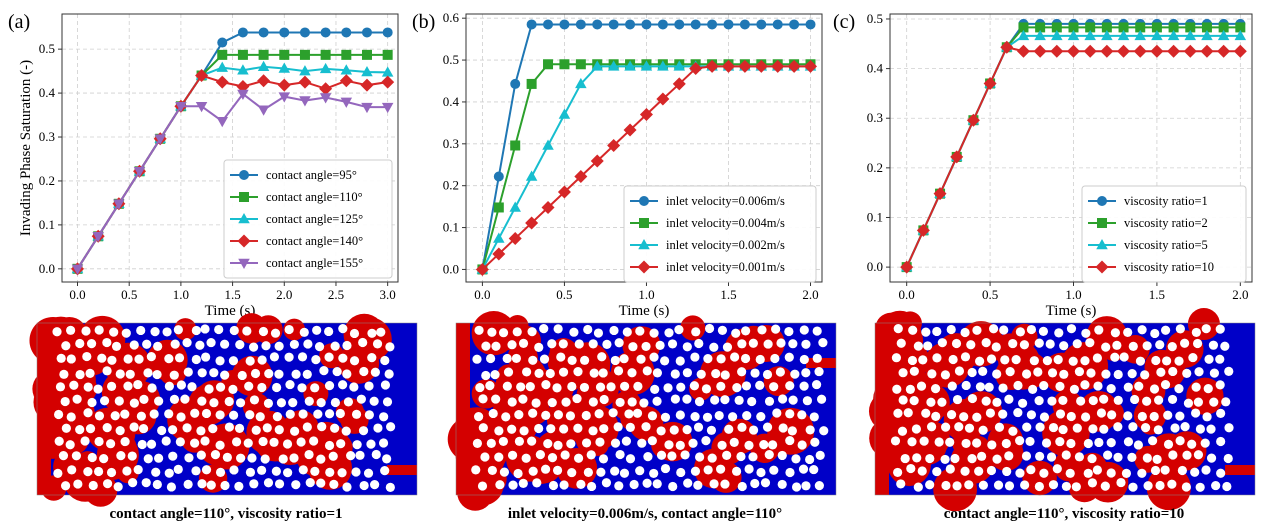 This screenshot has width=1272, height=532. Describe the element at coordinates (720, 234) in the screenshot. I see `legend-box` at that location.